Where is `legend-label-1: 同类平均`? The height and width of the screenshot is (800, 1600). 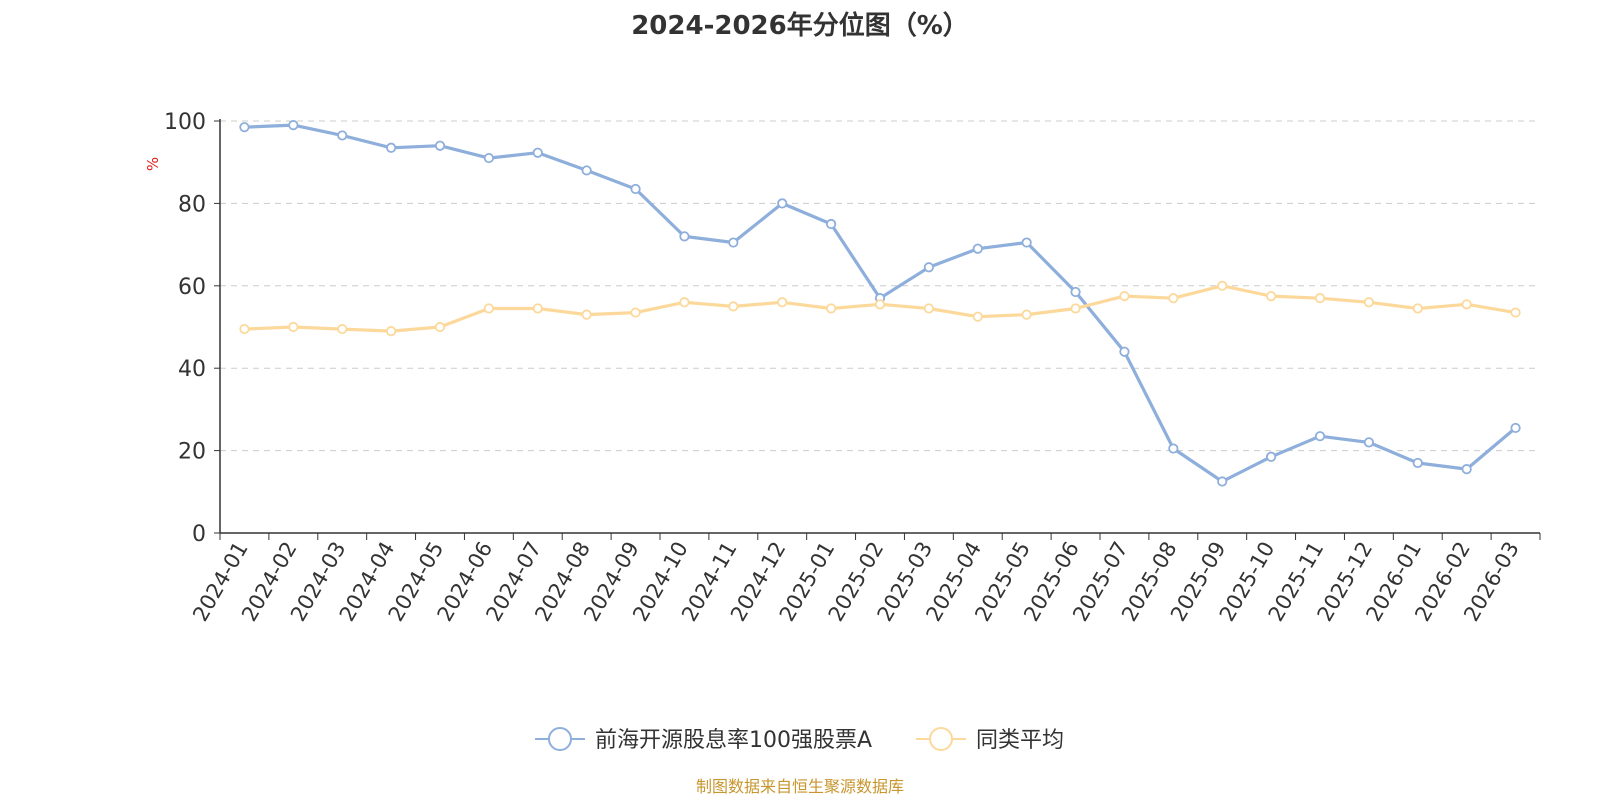 legend-label-1: 同类平均 is located at coordinates (1020, 740).